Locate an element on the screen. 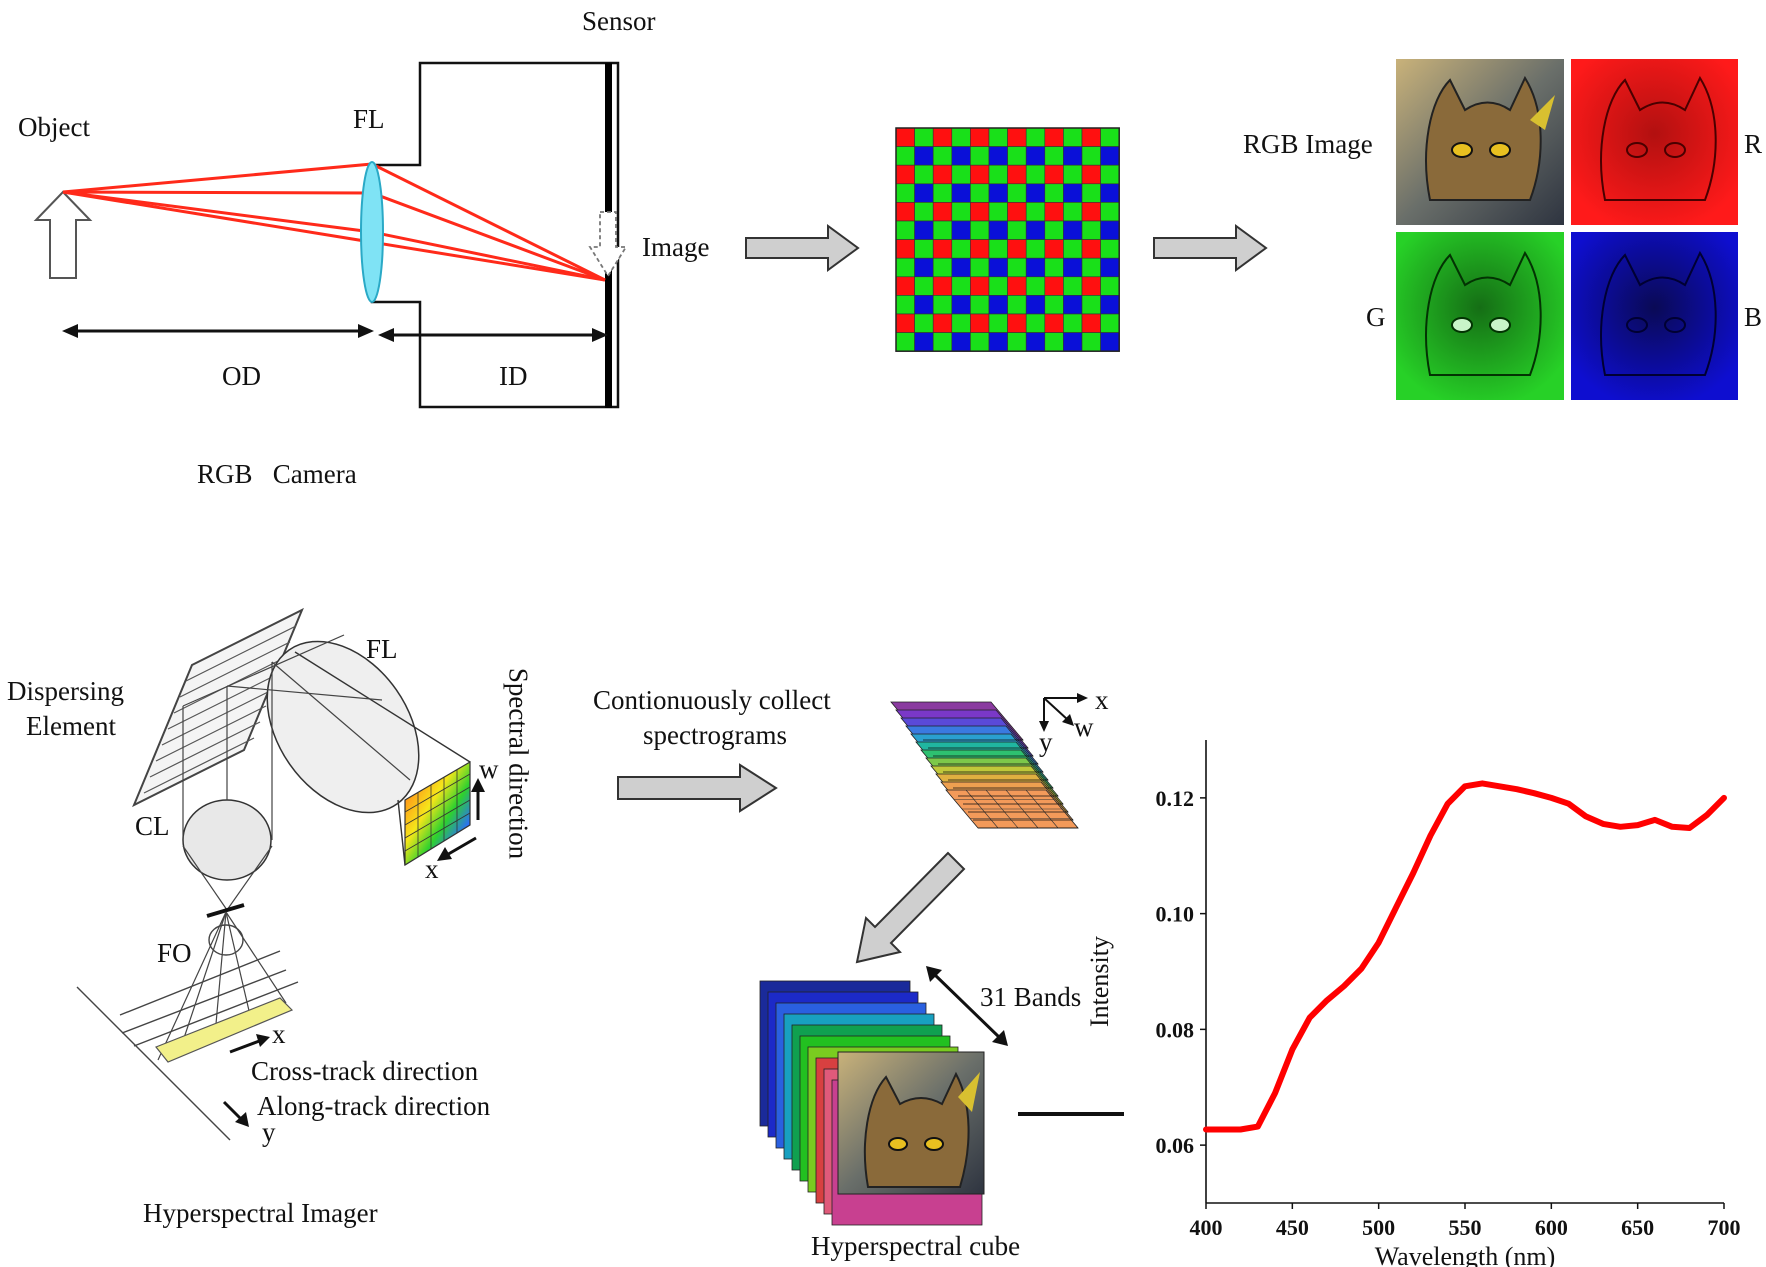 This screenshot has height=1267, width=1766. x-tick-label: 500 is located at coordinates (1378, 1227).